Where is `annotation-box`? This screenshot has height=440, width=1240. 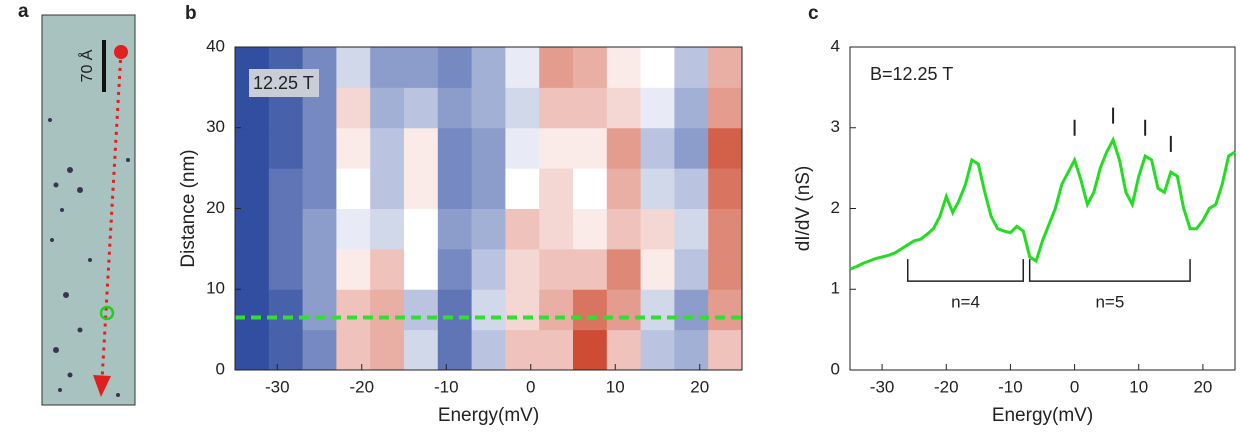
annotation-box is located at coordinates (284, 83).